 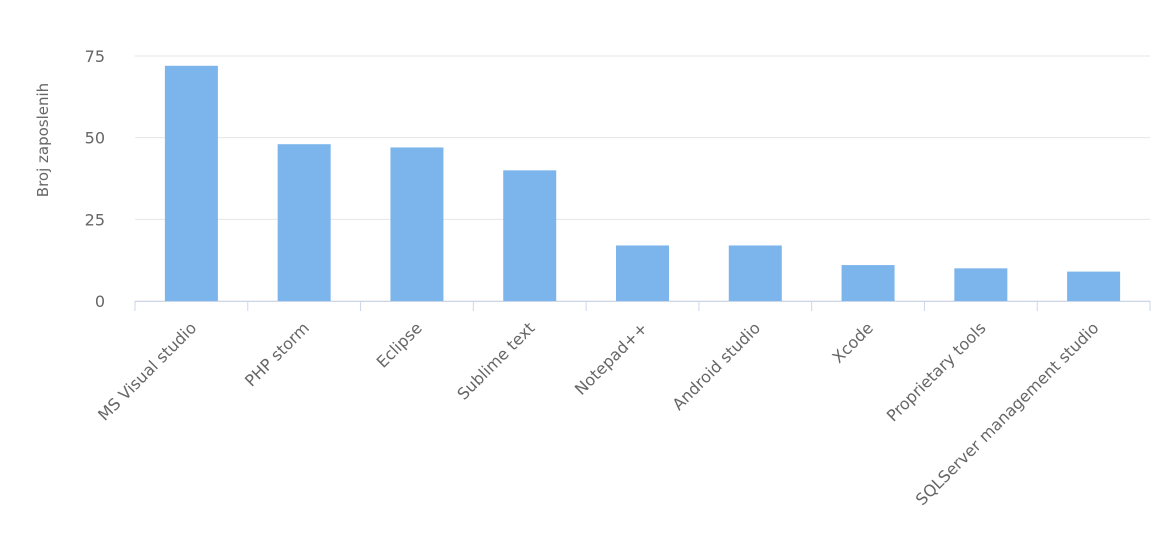 What do you see at coordinates (717, 366) in the screenshot?
I see `x-tick-label: Android studio` at bounding box center [717, 366].